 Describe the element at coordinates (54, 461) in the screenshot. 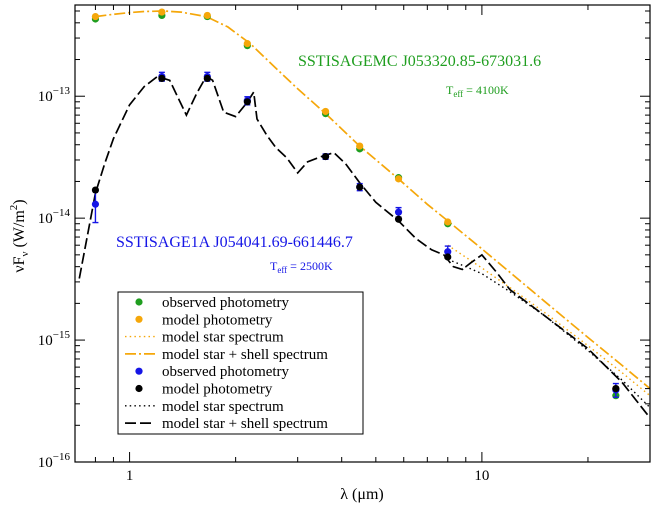

I see `y-tick-label: 10−16` at that location.